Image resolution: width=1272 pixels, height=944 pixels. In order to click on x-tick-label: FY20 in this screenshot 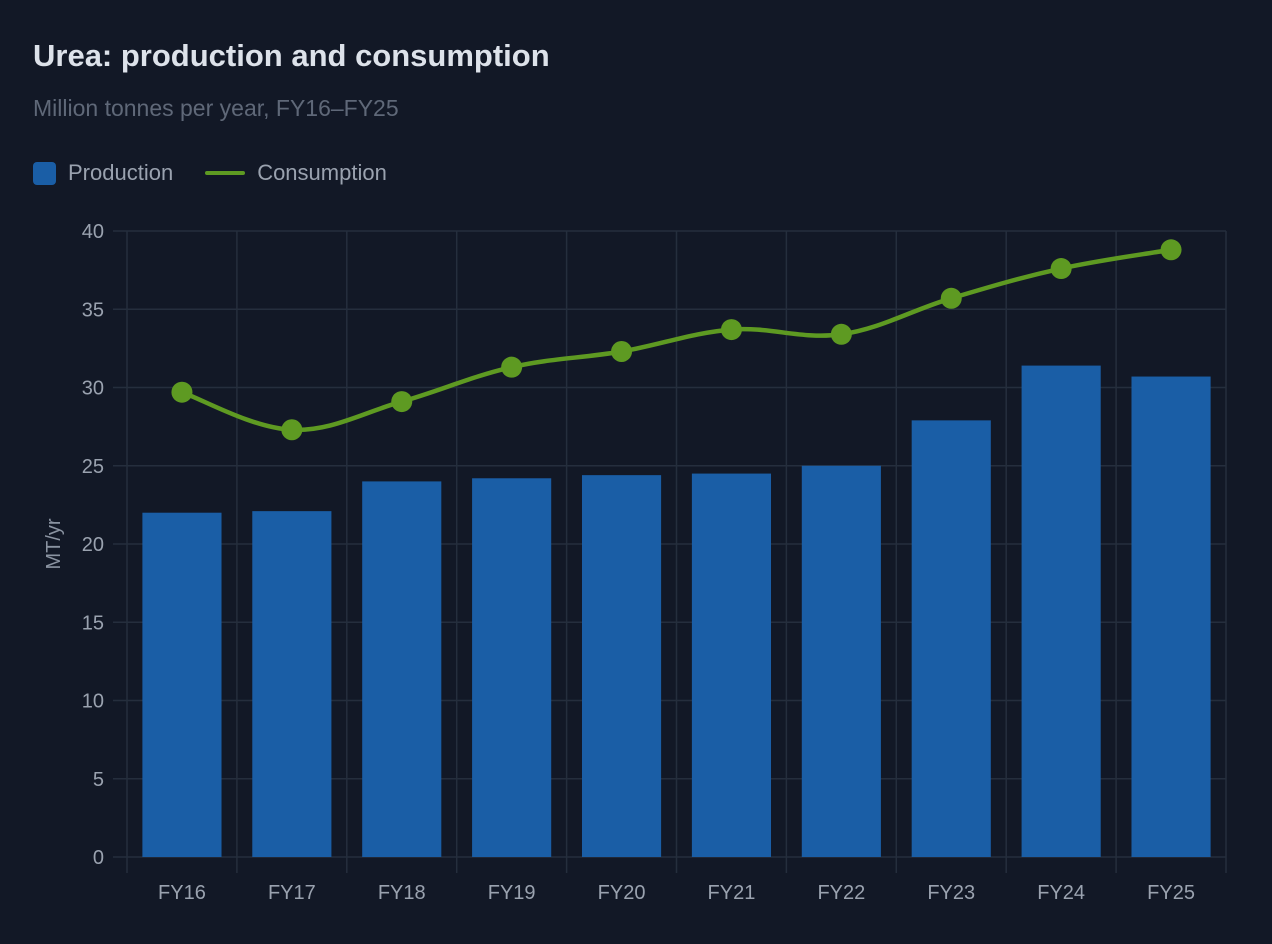, I will do `click(622, 893)`.